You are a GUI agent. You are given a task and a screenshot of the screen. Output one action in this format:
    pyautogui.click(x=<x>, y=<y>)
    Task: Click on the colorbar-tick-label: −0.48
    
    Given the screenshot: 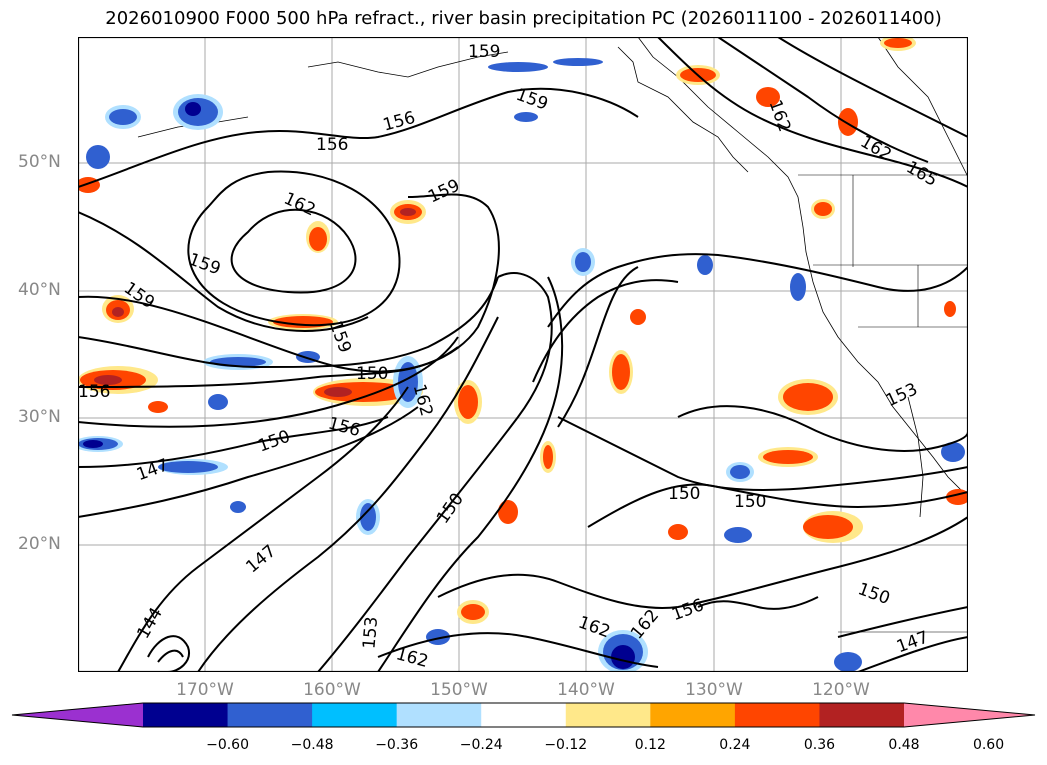 What is the action you would take?
    pyautogui.click(x=312, y=745)
    